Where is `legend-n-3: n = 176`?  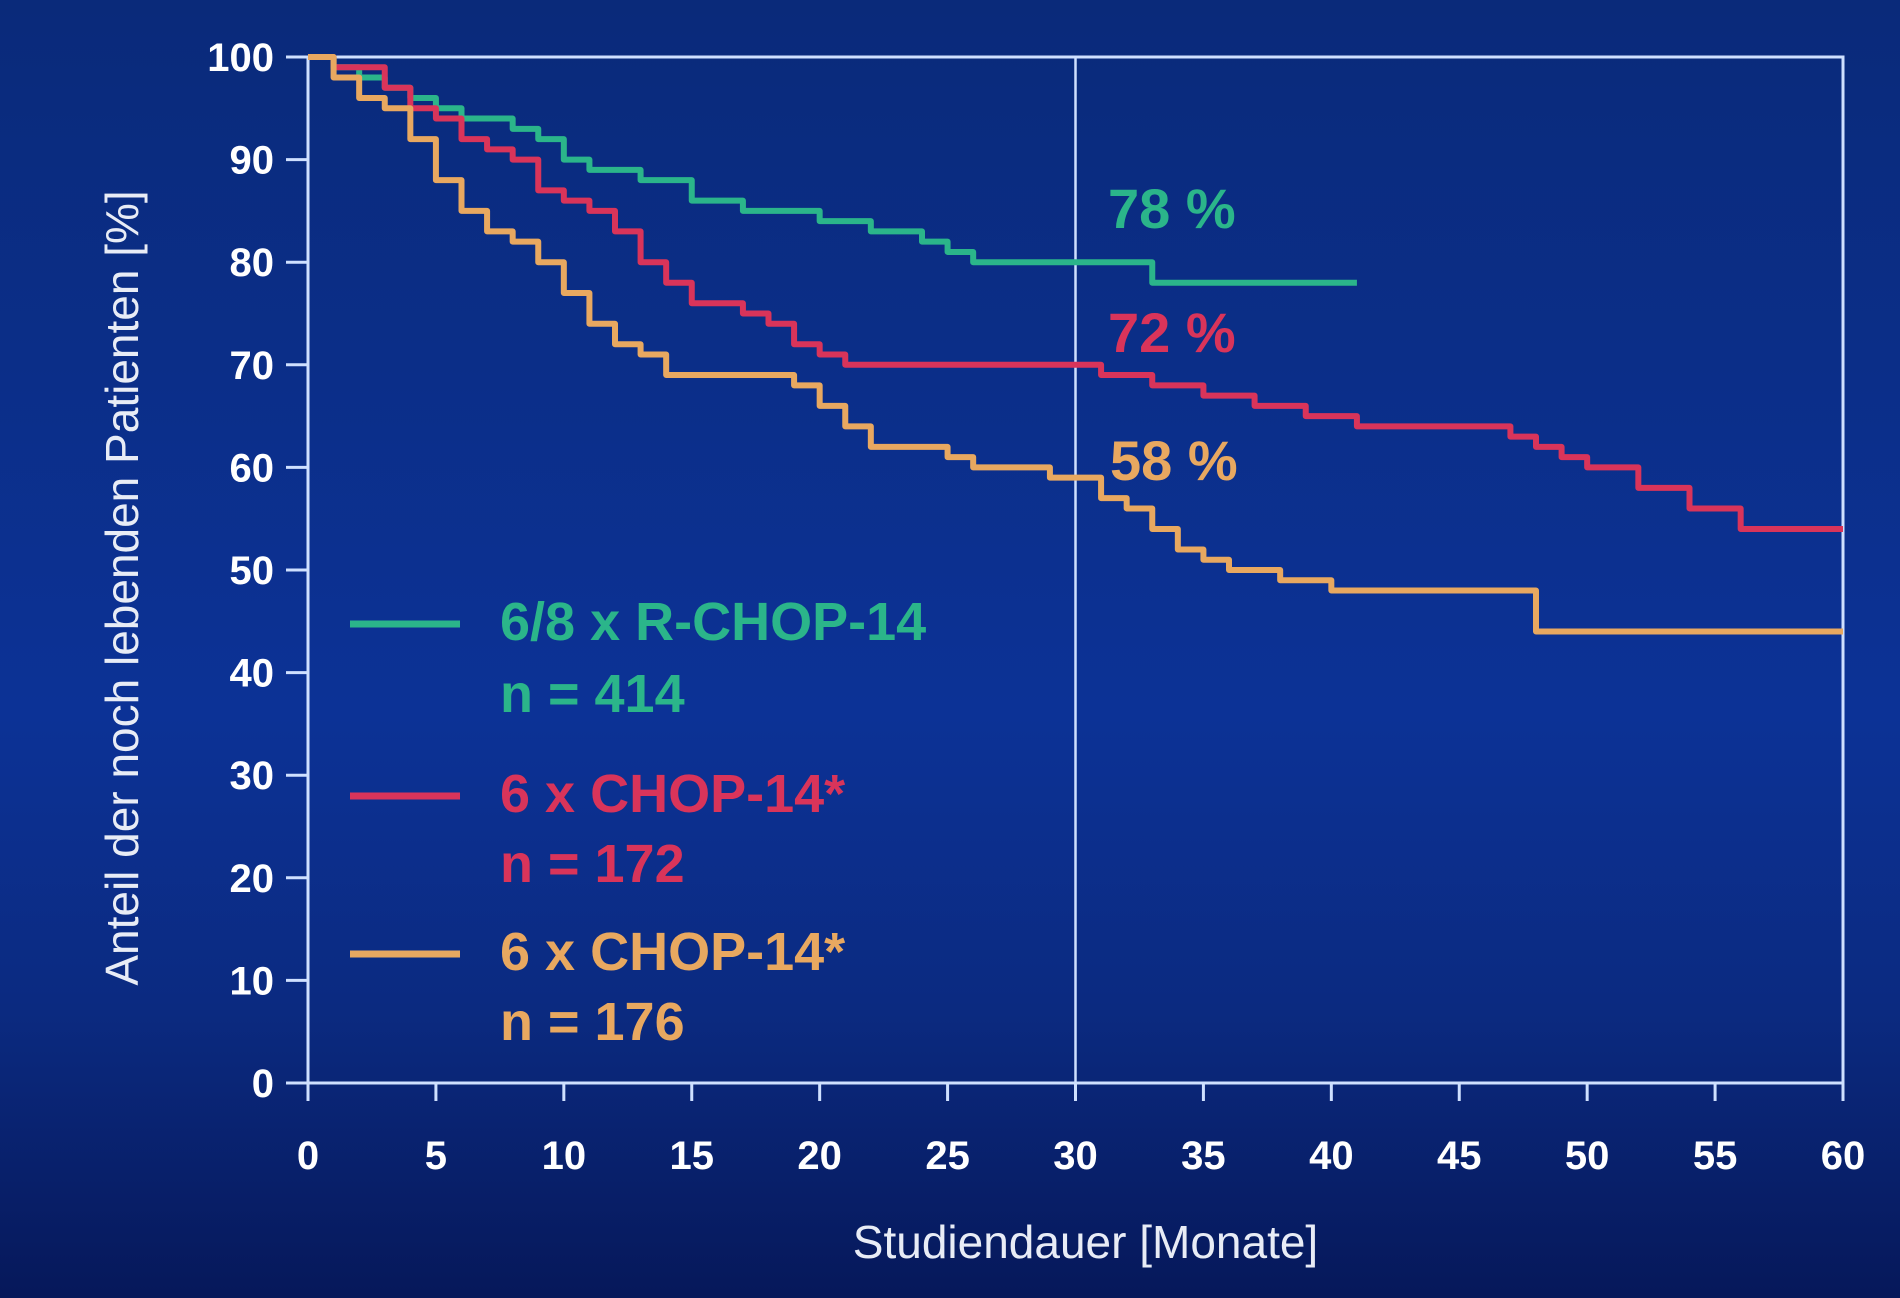
legend-n-3: n = 176 is located at coordinates (592, 1022).